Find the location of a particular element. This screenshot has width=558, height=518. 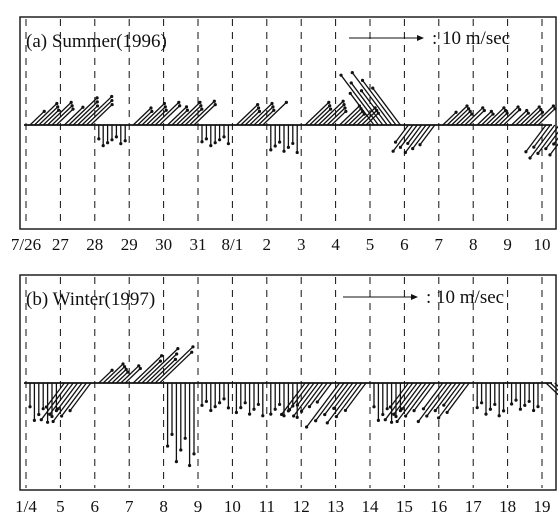

x-tick-label: 10 is located at coordinates (232, 506).